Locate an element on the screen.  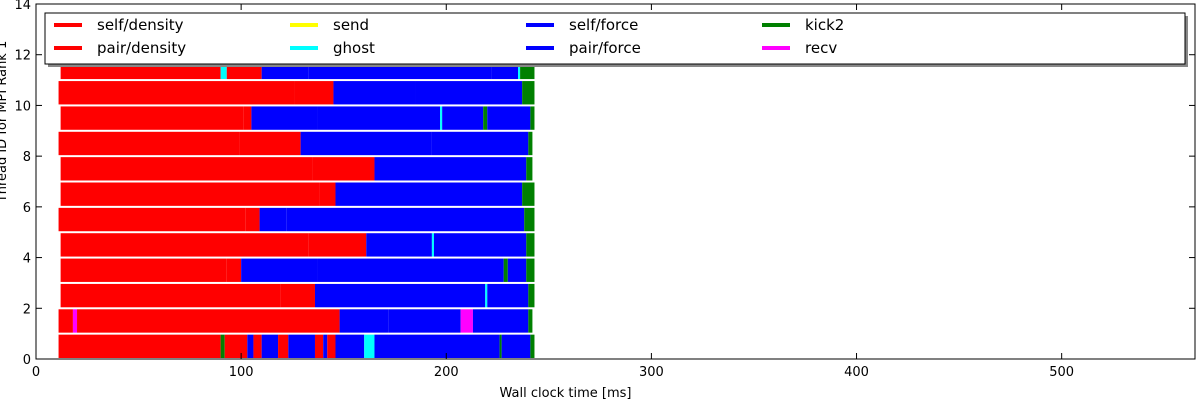
bar-segment-thread-7-self-density is located at coordinates (186, 169).